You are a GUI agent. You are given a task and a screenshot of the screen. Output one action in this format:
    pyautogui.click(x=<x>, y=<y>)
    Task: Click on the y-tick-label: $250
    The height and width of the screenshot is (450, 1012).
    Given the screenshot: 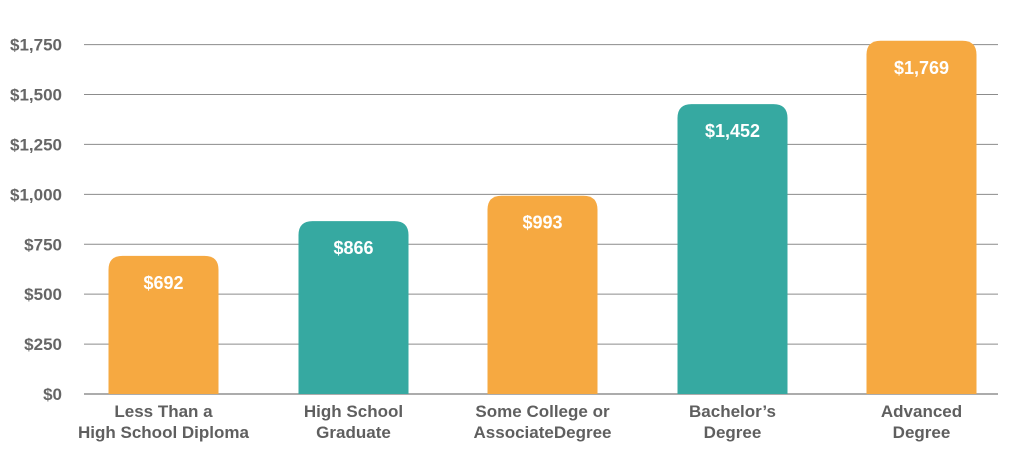 What is the action you would take?
    pyautogui.click(x=43, y=344)
    